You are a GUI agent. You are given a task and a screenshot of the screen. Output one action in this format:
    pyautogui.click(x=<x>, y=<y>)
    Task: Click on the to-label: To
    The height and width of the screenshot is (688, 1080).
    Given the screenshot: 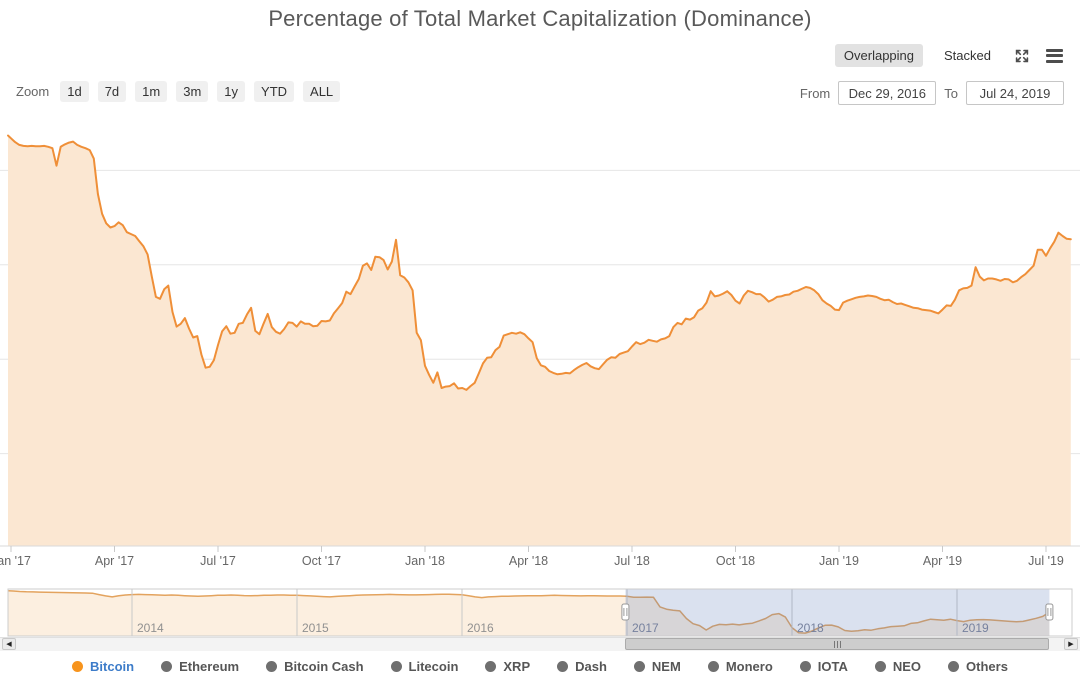 What is the action you would take?
    pyautogui.click(x=951, y=93)
    